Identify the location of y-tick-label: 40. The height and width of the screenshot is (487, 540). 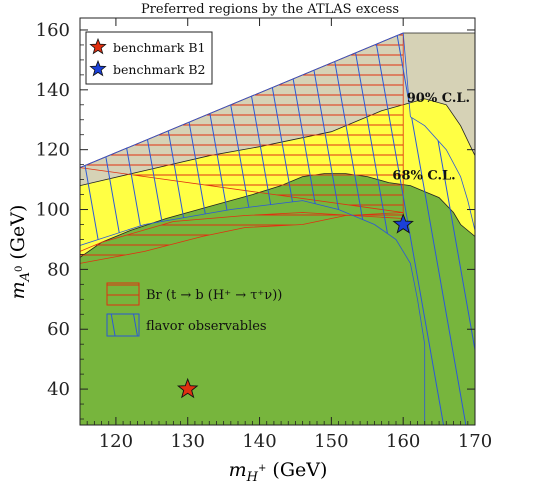
(58, 389).